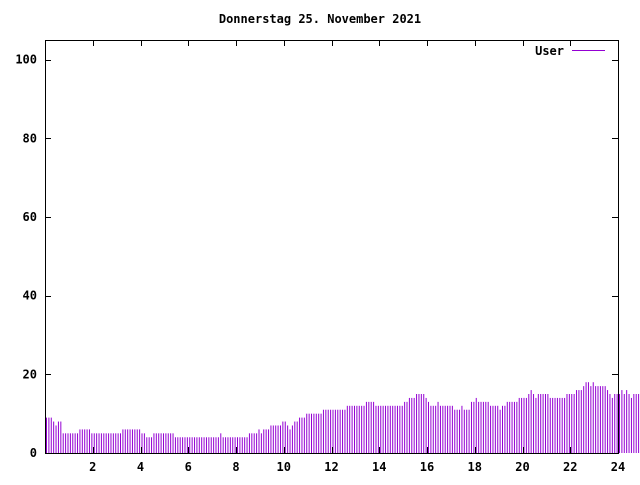  What do you see at coordinates (284, 467) in the screenshot?
I see `x-tick-label: 10` at bounding box center [284, 467].